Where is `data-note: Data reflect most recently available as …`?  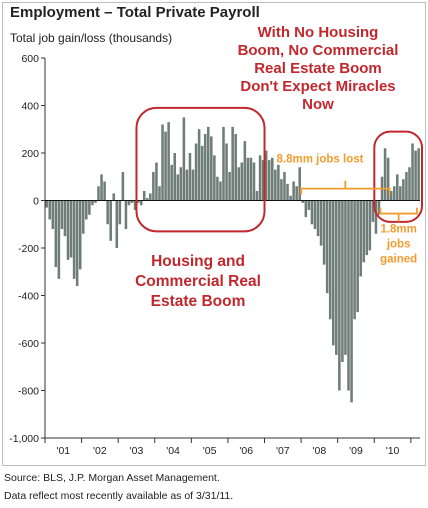 data-note: Data reflect most recently available as … is located at coordinates (119, 496).